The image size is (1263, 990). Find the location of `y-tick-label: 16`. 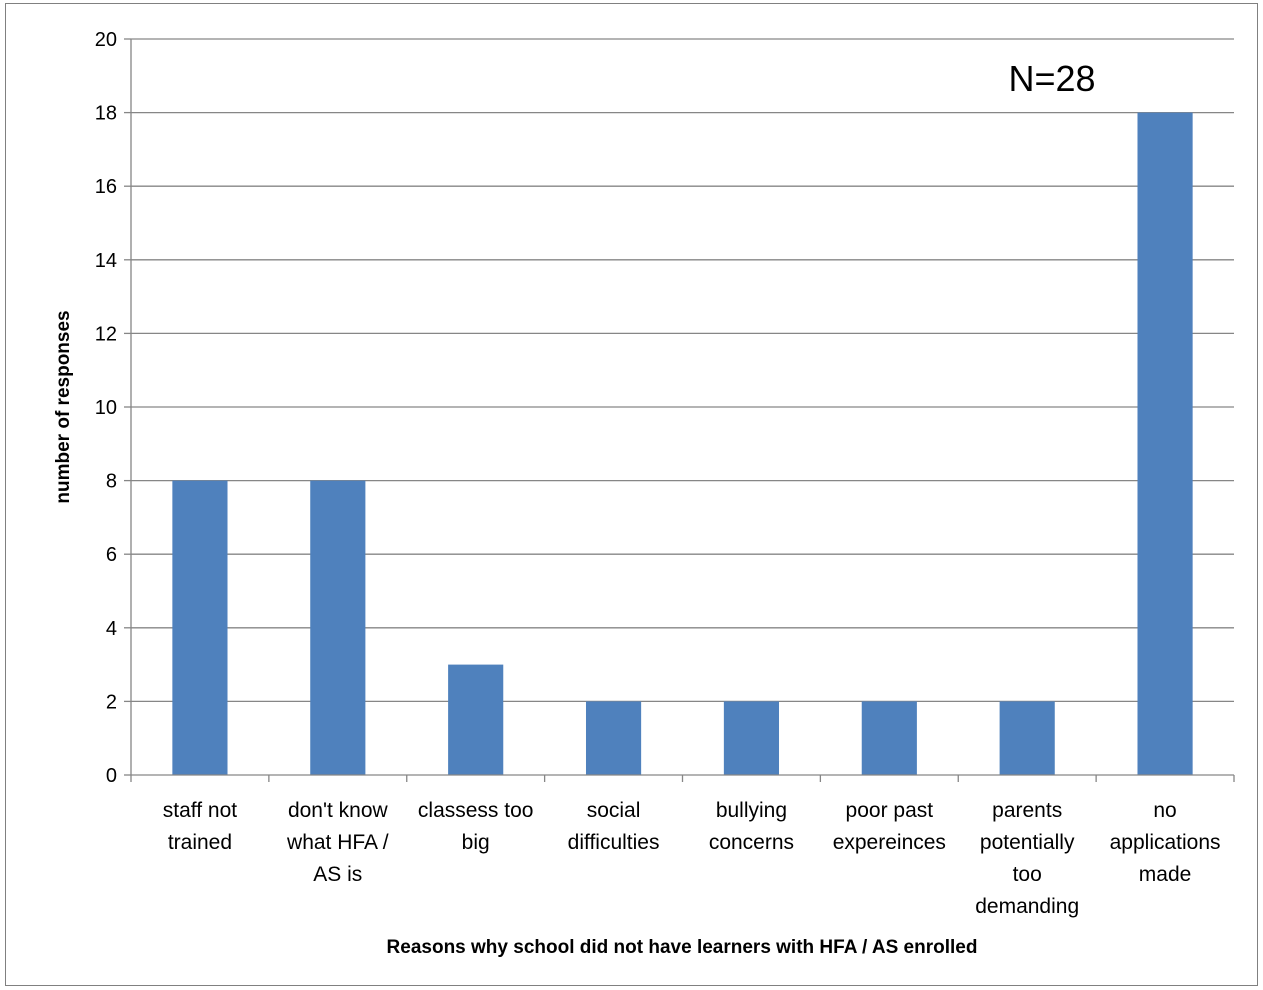

y-tick-label: 16 is located at coordinates (106, 187).